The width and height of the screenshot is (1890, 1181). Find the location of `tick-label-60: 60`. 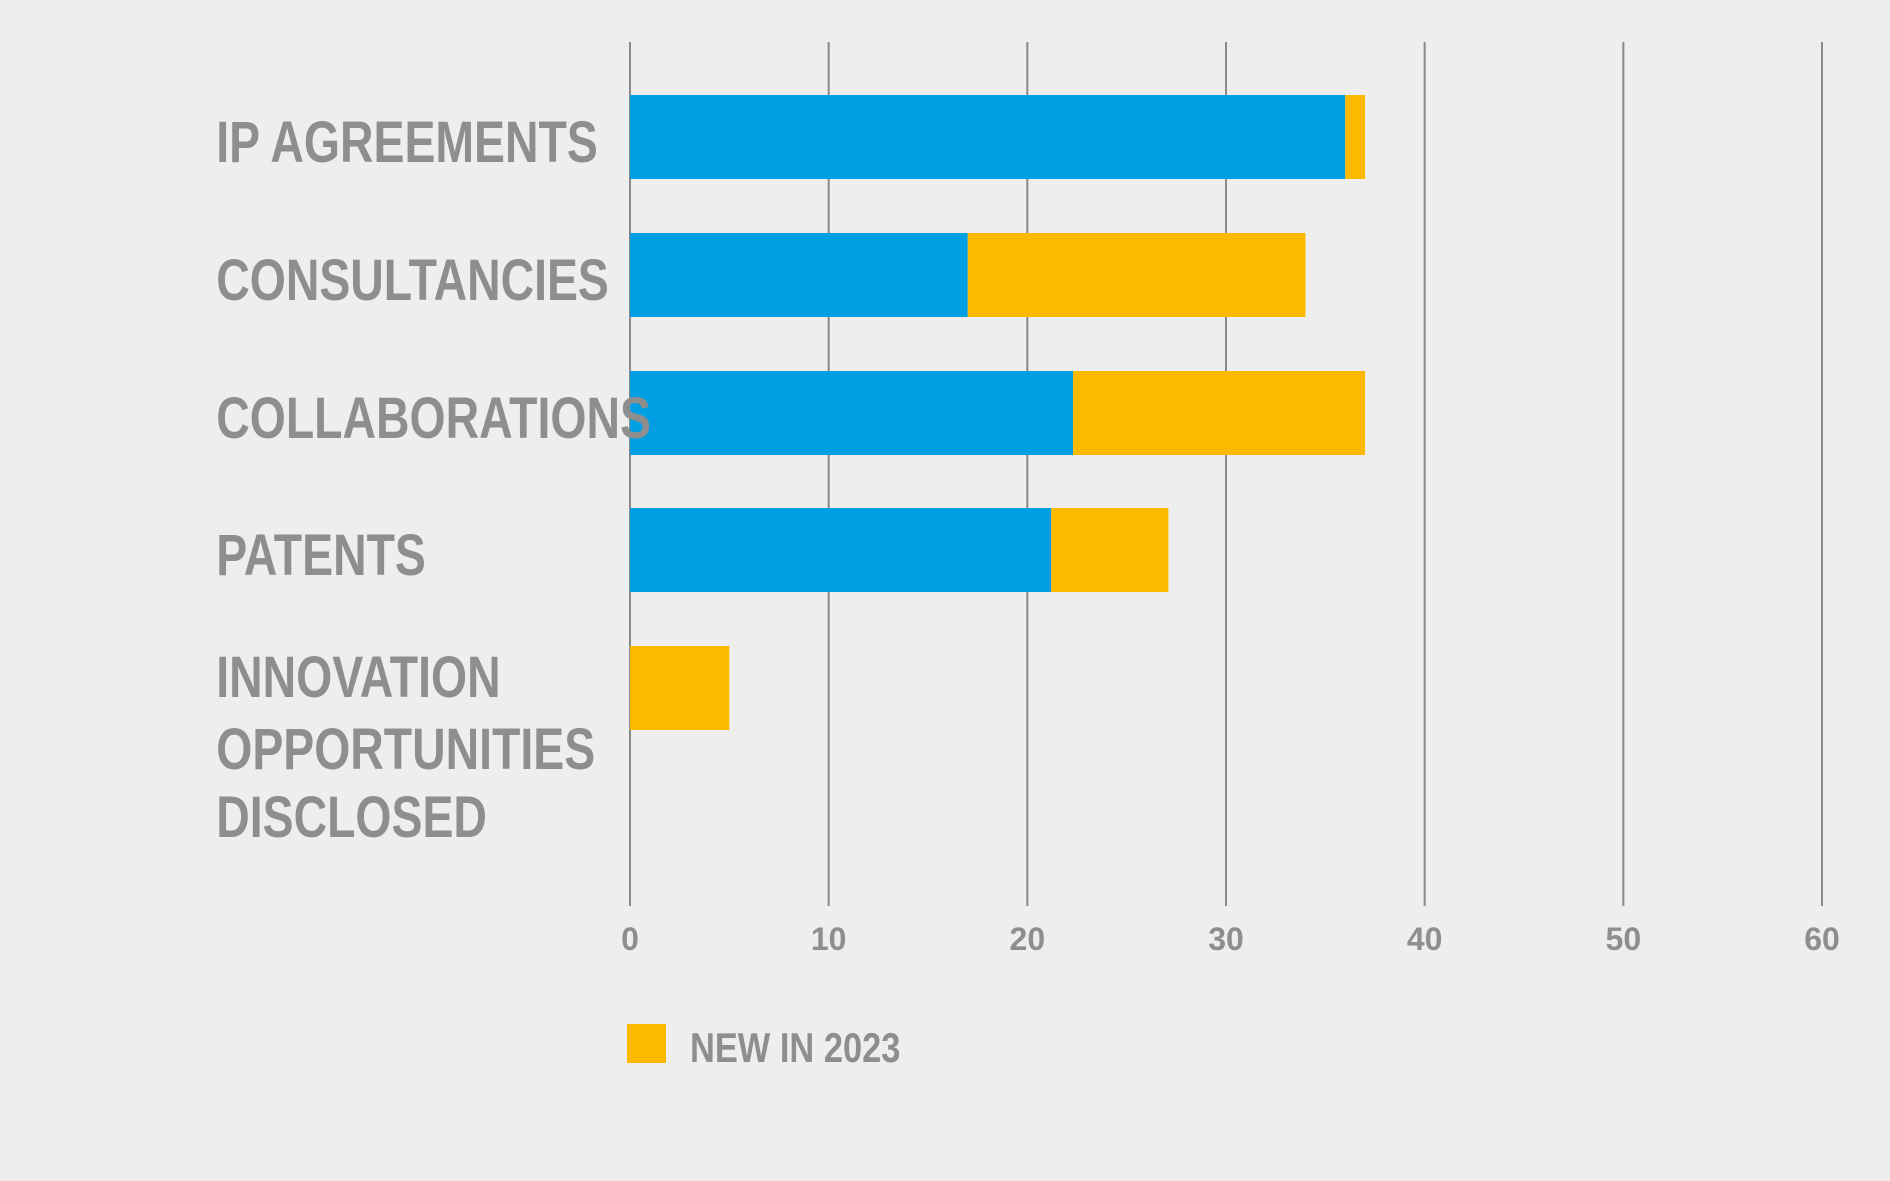

tick-label-60: 60 is located at coordinates (1822, 939).